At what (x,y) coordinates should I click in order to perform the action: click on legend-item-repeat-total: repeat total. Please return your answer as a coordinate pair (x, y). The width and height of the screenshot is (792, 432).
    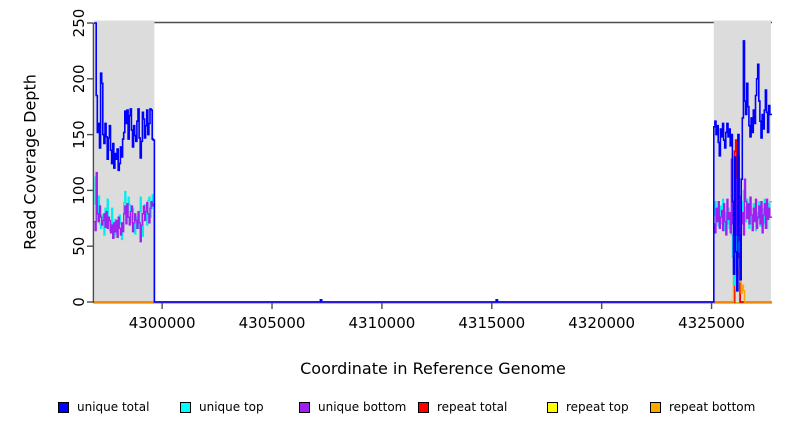
    Looking at the image, I should click on (462, 407).